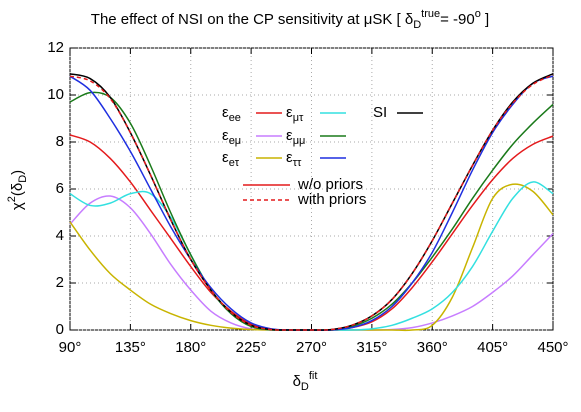 The height and width of the screenshot is (412, 581). Describe the element at coordinates (55, 47) in the screenshot. I see `y-tick-label: 12` at that location.